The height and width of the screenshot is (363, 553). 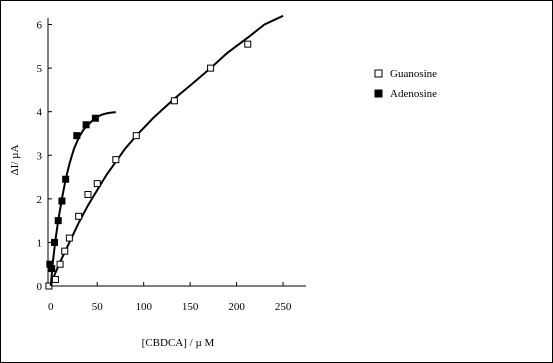 What do you see at coordinates (40, 287) in the screenshot?
I see `y-tick-label: 0` at bounding box center [40, 287].